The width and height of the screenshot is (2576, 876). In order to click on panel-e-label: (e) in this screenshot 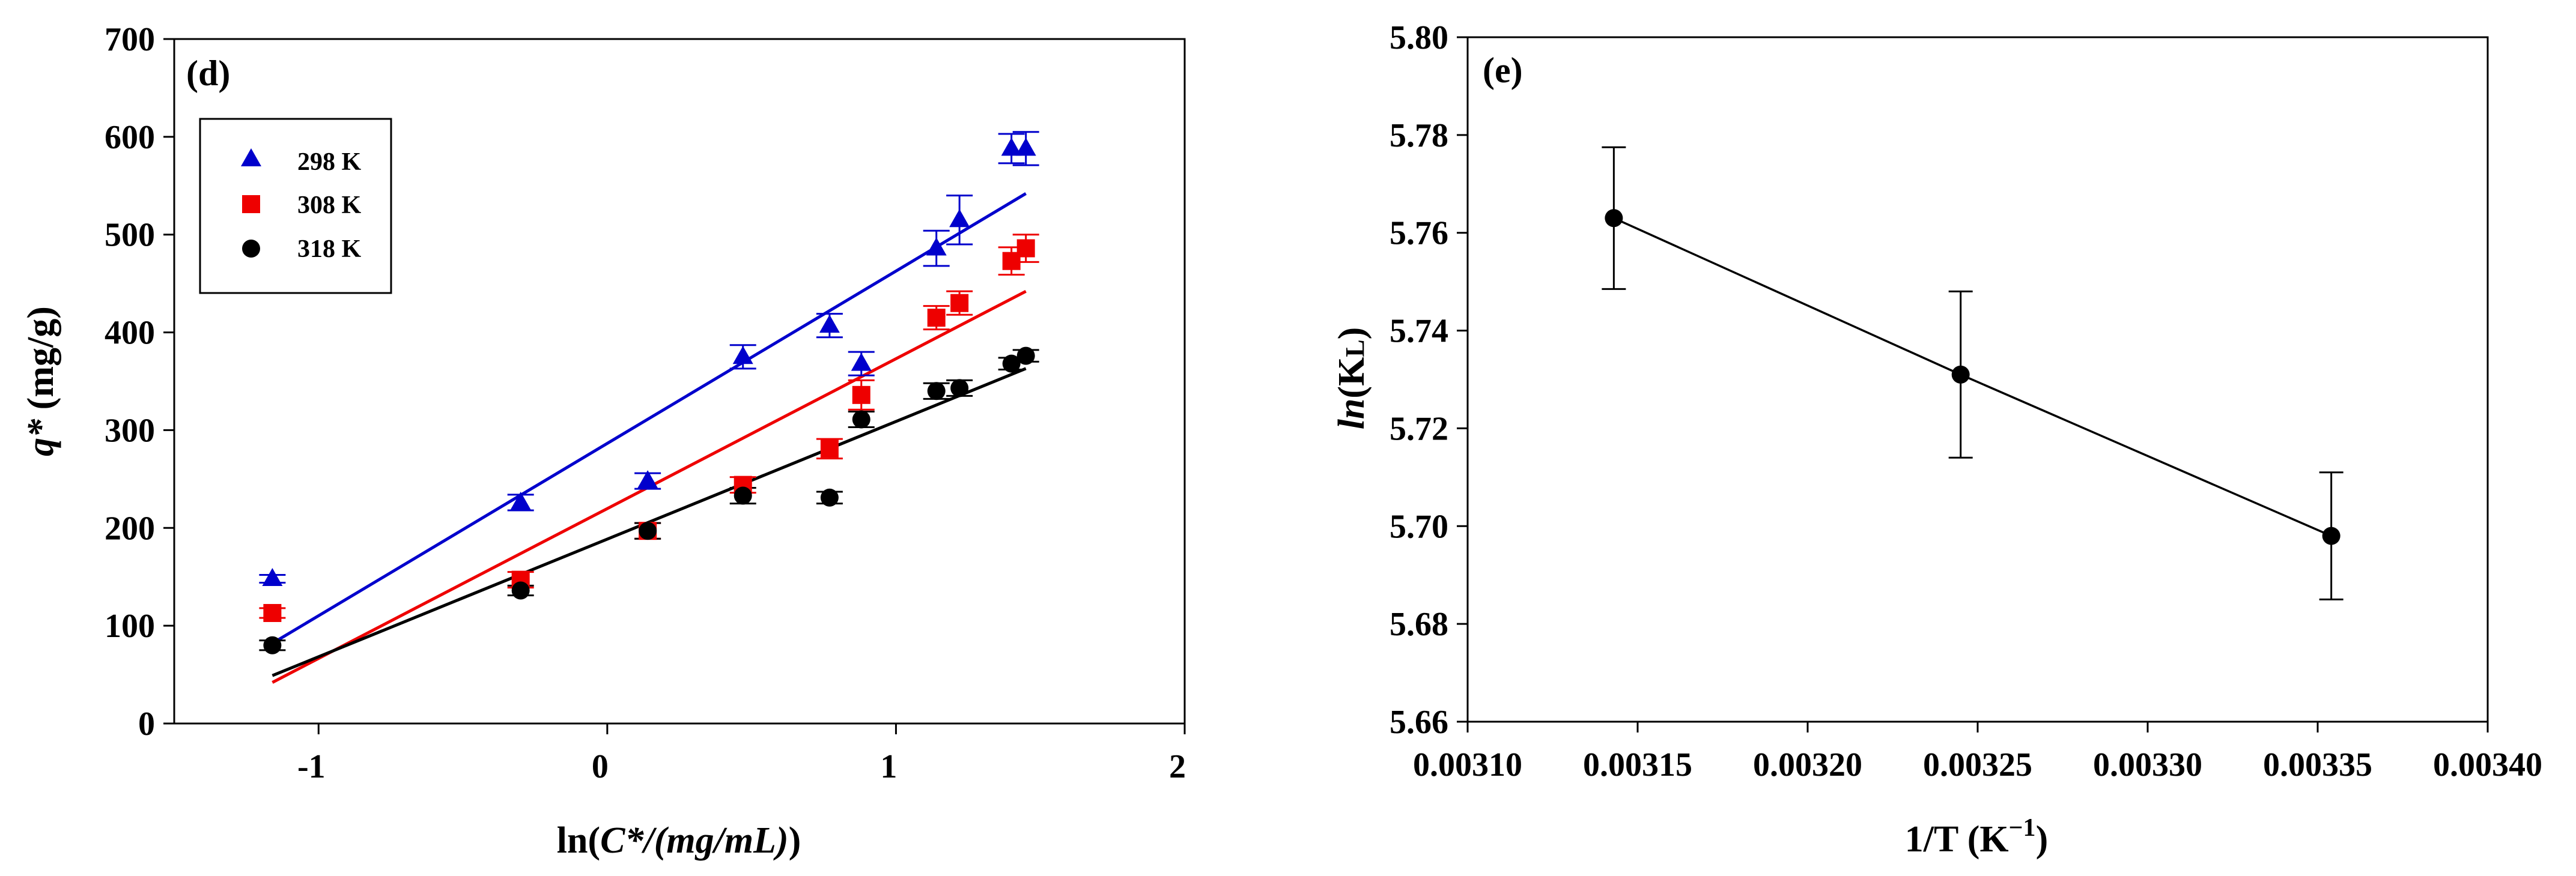, I will do `click(1503, 70)`.